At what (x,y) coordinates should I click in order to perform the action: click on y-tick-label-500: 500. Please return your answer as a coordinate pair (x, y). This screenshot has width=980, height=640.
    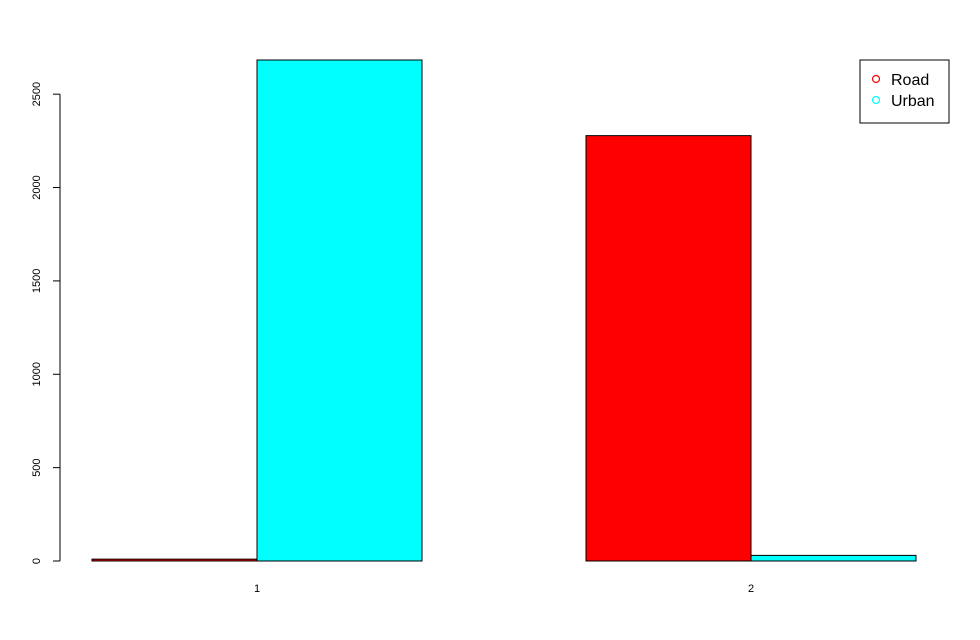
    Looking at the image, I should click on (37, 467).